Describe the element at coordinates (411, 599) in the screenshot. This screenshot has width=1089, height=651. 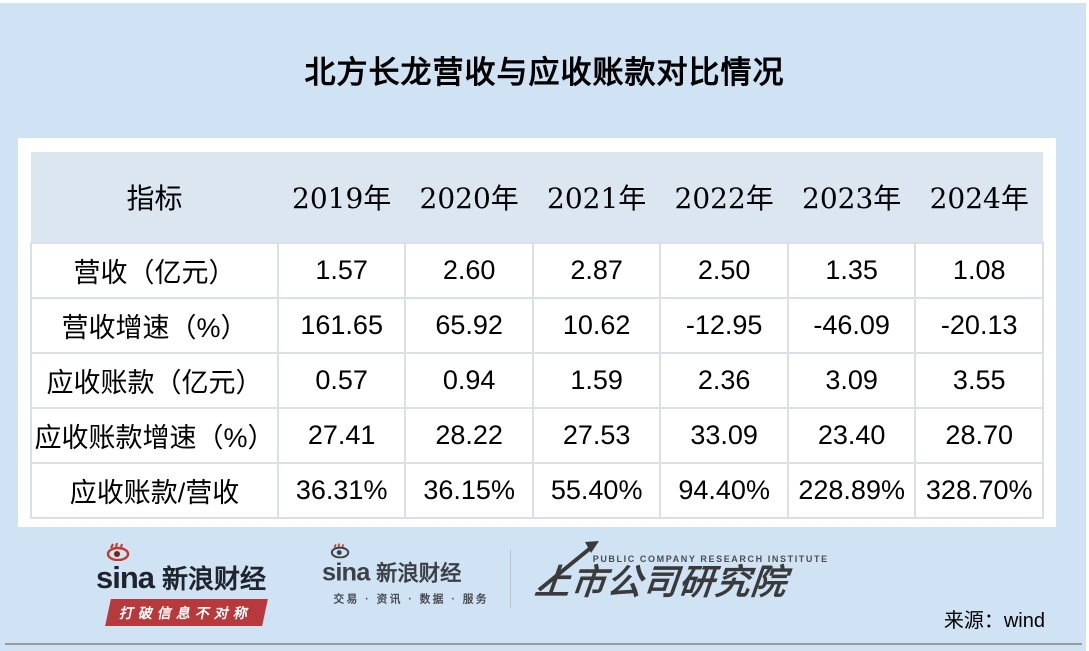
I see `sina-services-subtitle: 交易 · 资讯 · 数据 · 服务` at that location.